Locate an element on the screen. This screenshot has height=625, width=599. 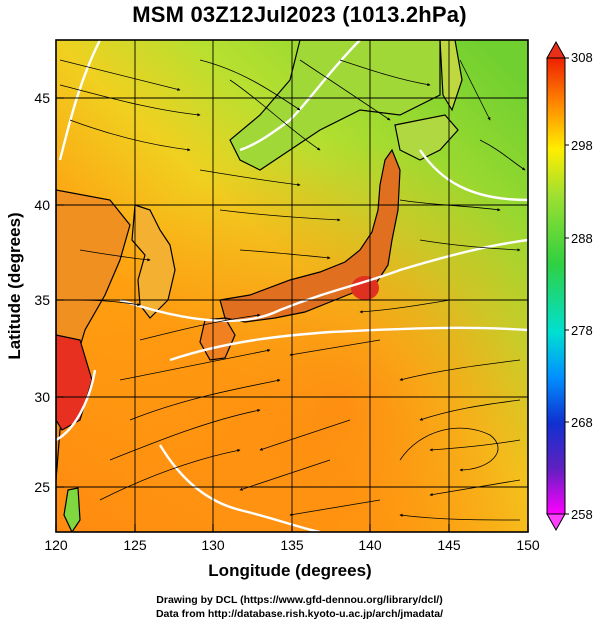
colorbar: 308 298 288 278 268 258 is located at coordinates (569, 286).